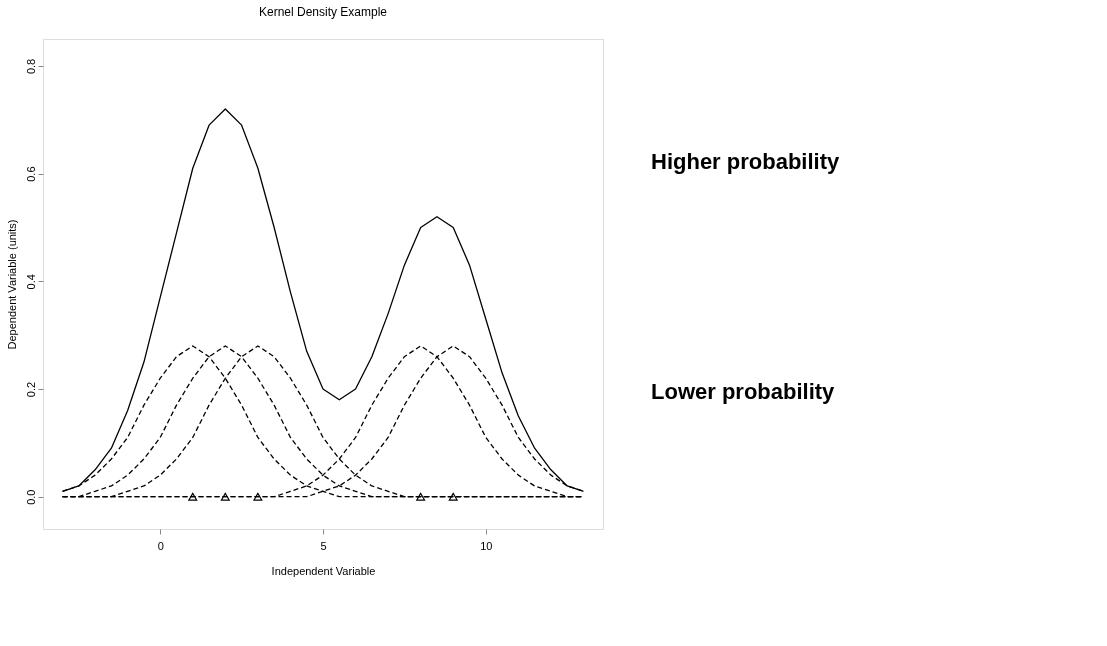 The image size is (1107, 646). I want to click on x-tick-label: 10, so click(486, 545).